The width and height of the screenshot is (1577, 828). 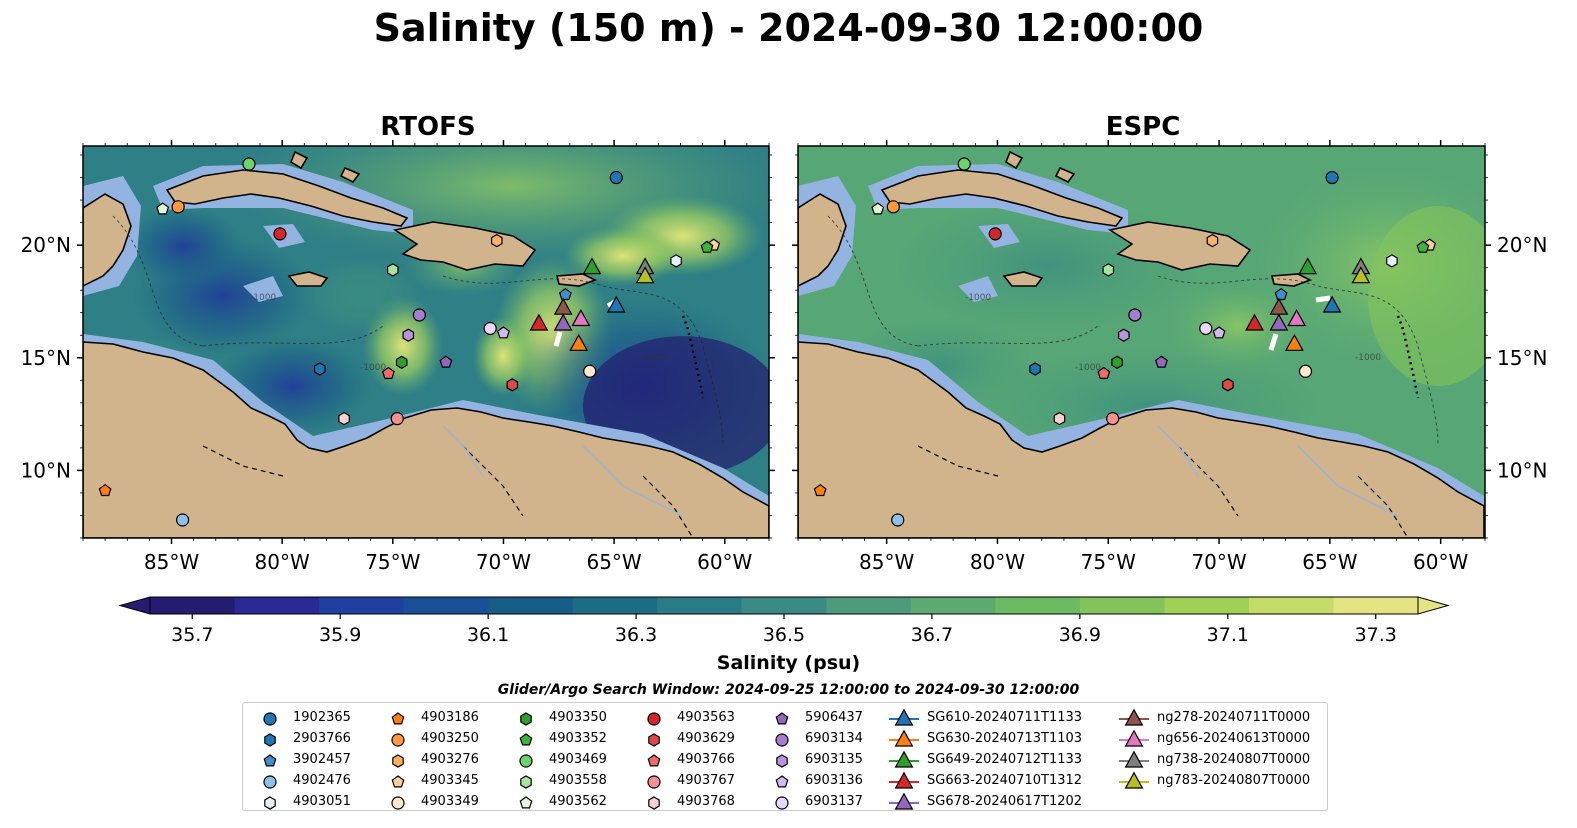 I want to click on panel-title-rtofs: RTOFS, so click(x=428, y=127).